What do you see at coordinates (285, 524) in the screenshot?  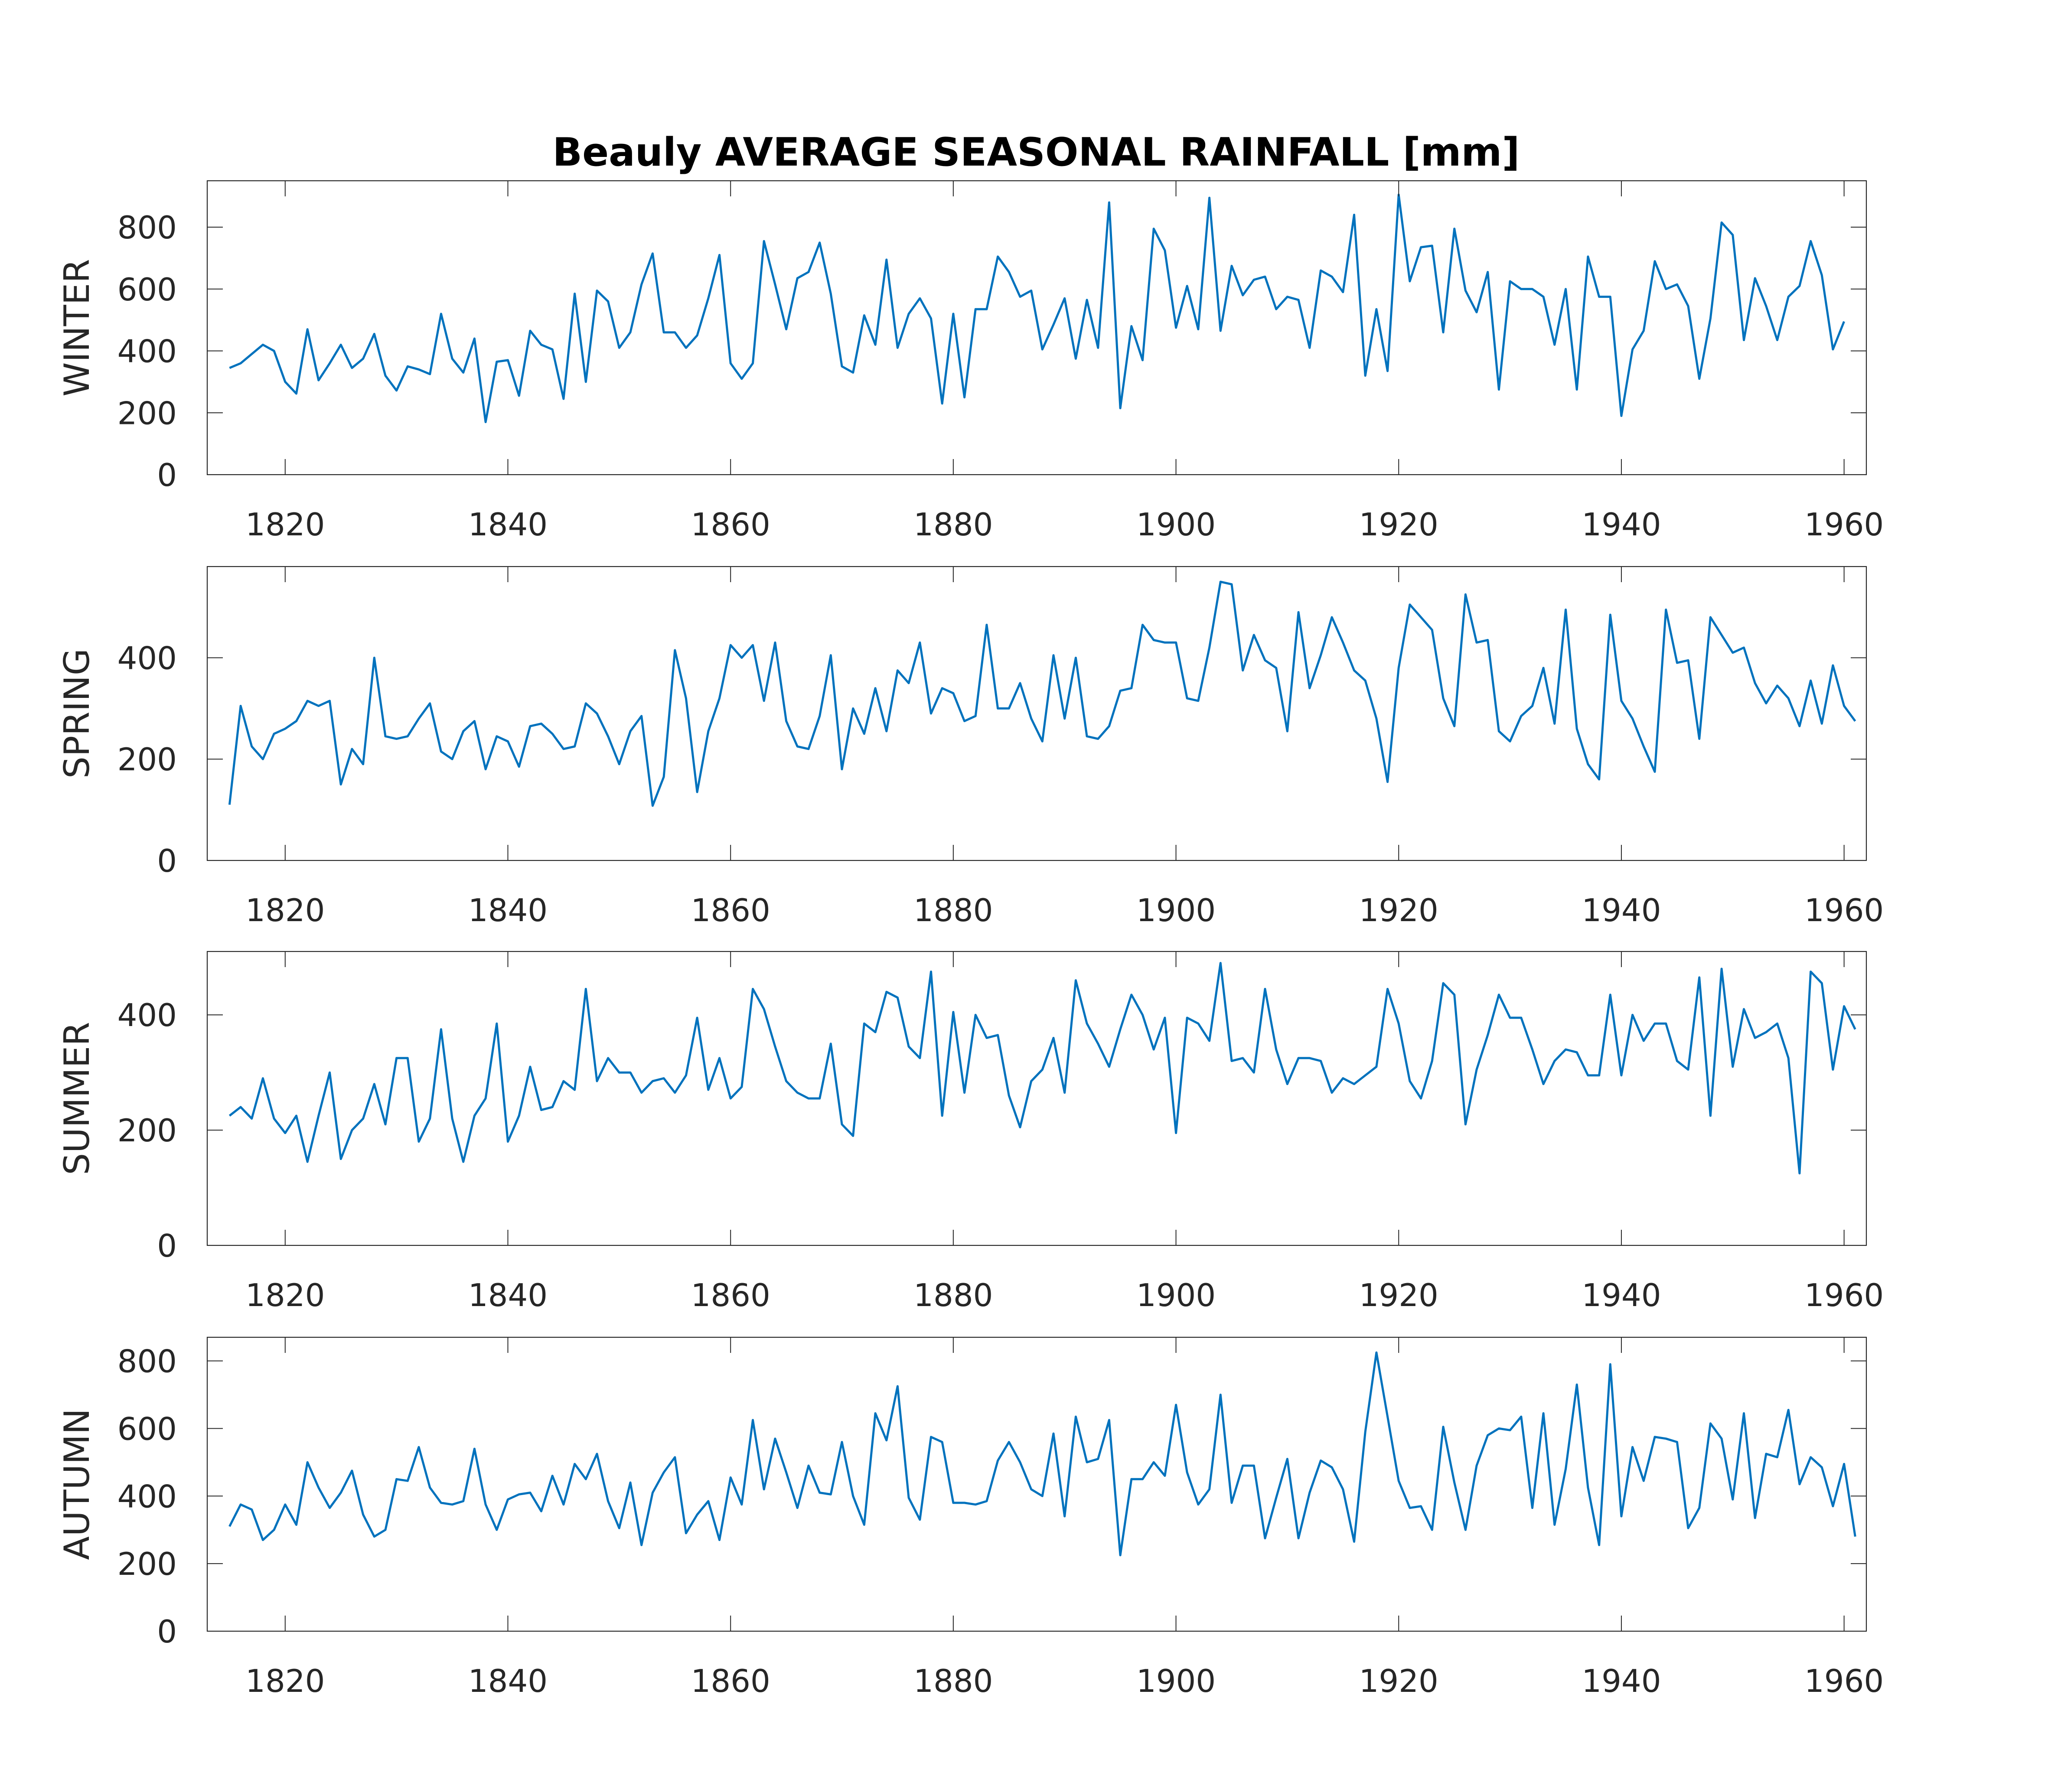 I see `x-tick-label-winter: 1820` at bounding box center [285, 524].